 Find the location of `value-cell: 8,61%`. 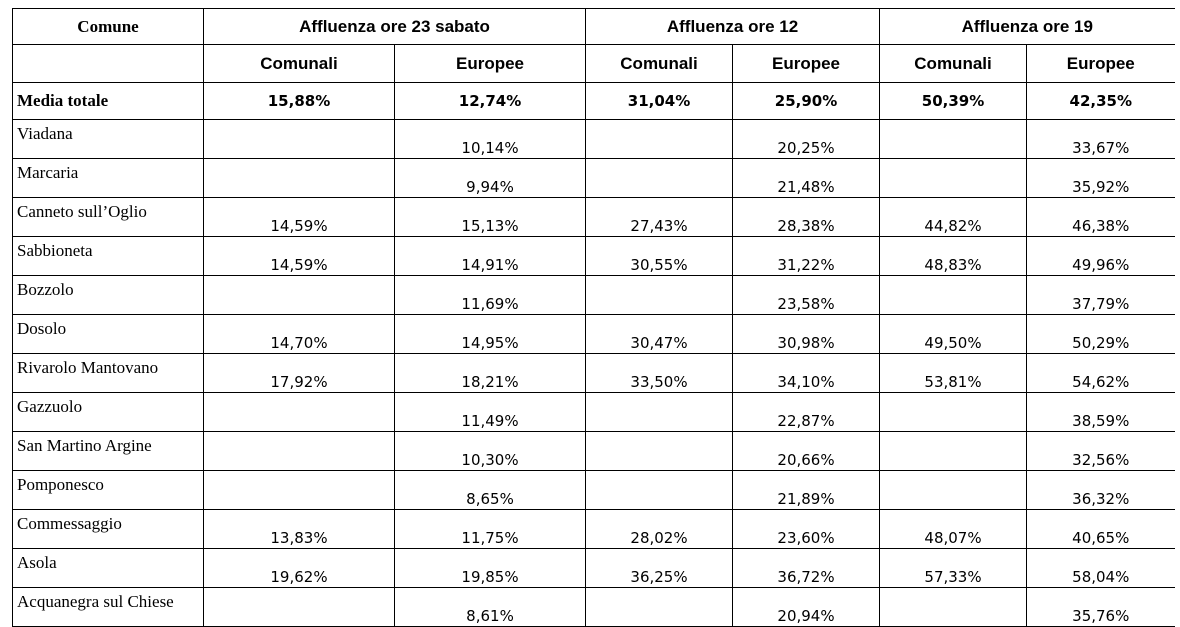

value-cell: 8,61% is located at coordinates (490, 607).